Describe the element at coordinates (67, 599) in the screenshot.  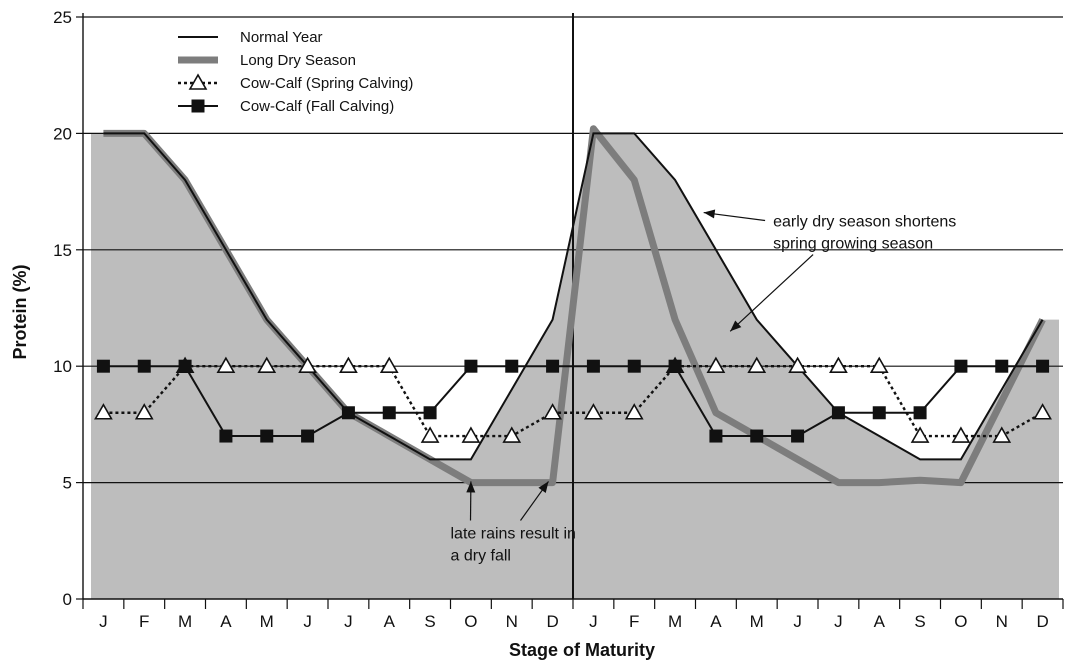
I see `y-tick-label: 0` at that location.